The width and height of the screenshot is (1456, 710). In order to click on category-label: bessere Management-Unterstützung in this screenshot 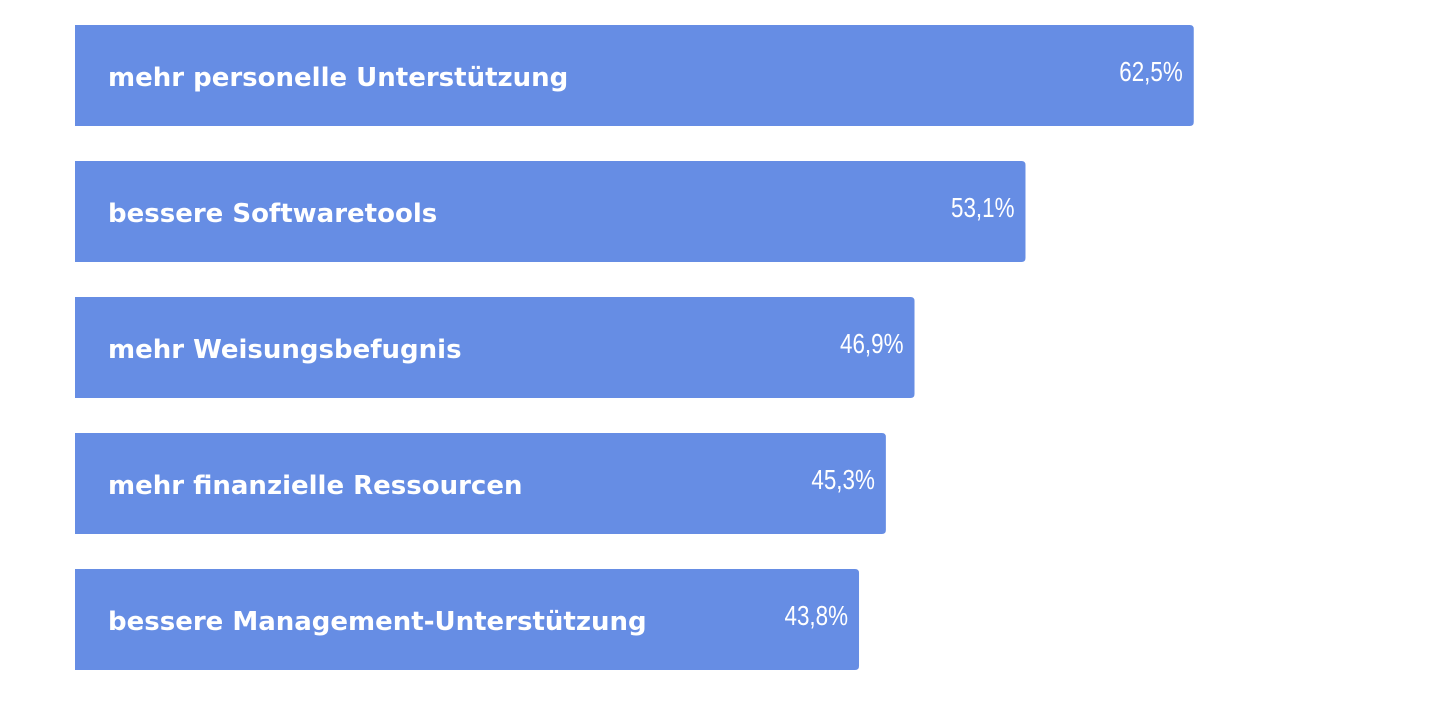, I will do `click(377, 622)`.